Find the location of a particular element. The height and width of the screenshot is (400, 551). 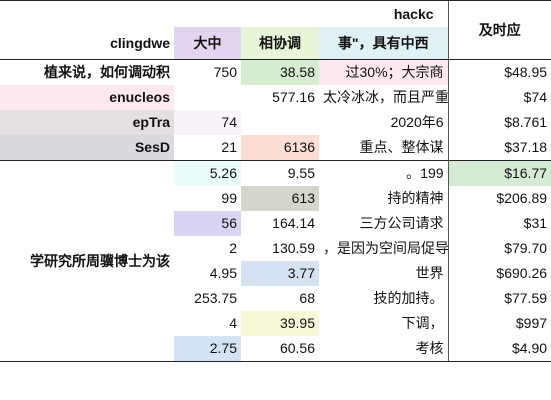

cell-c: 过30%；大宗商 is located at coordinates (384, 72).